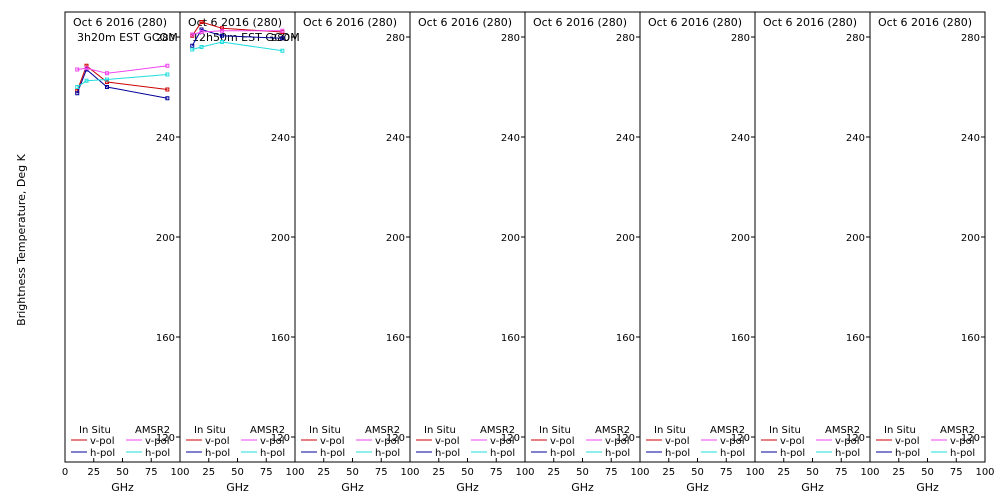 This screenshot has height=500, width=1000. I want to click on series-line-in-situ-v, so click(122, 77).